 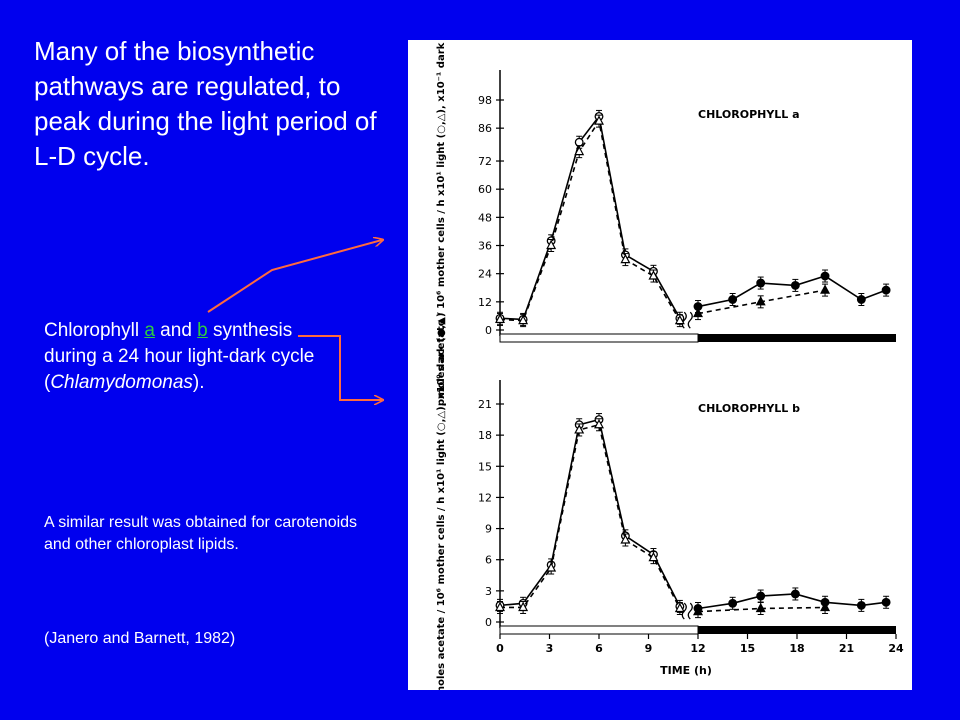 I want to click on arrow-to-chlorophyll-b, so click(x=340, y=367).